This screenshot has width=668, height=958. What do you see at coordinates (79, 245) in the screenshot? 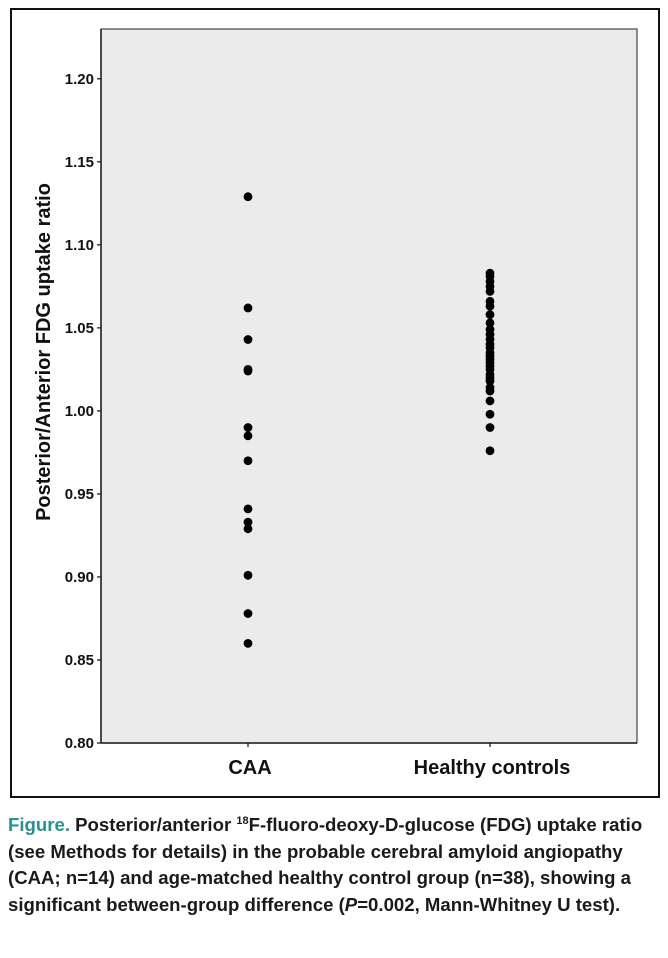
I see `y-tick-label: 1.10` at bounding box center [79, 245].